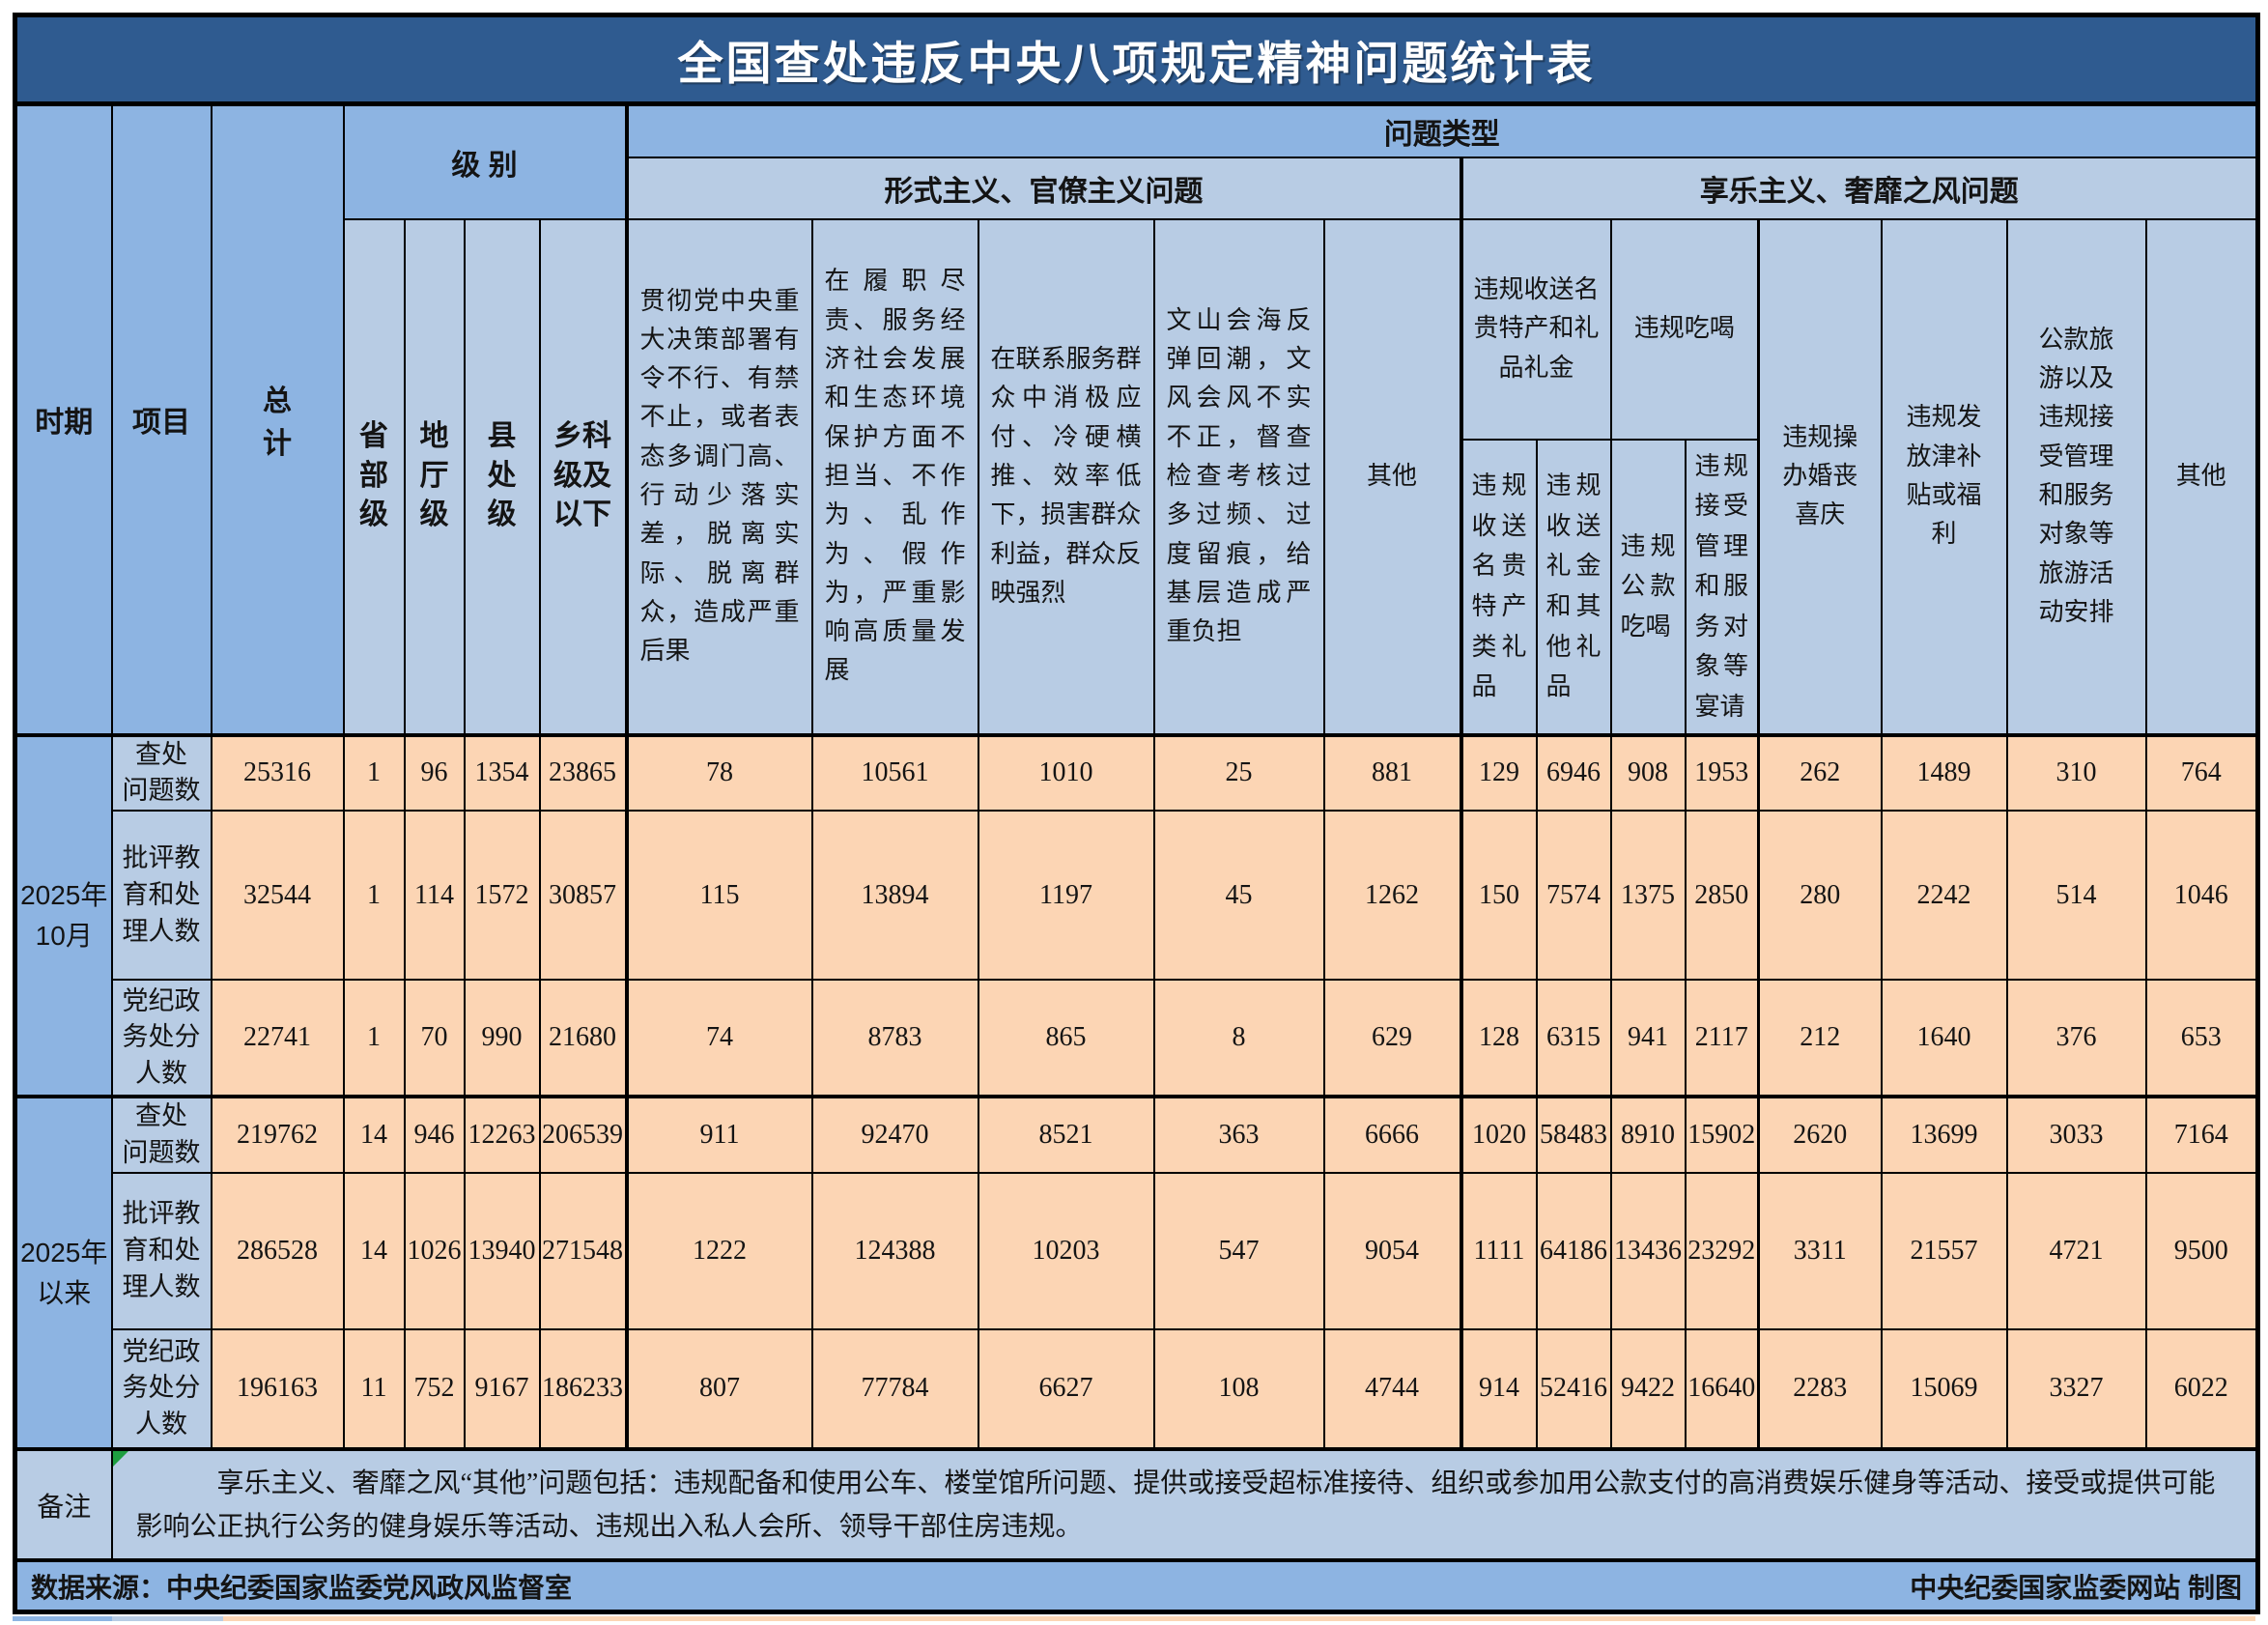 The image size is (2268, 1625). What do you see at coordinates (161, 1250) in the screenshot?
I see `row-label: 批评教 育和处 理人数` at bounding box center [161, 1250].